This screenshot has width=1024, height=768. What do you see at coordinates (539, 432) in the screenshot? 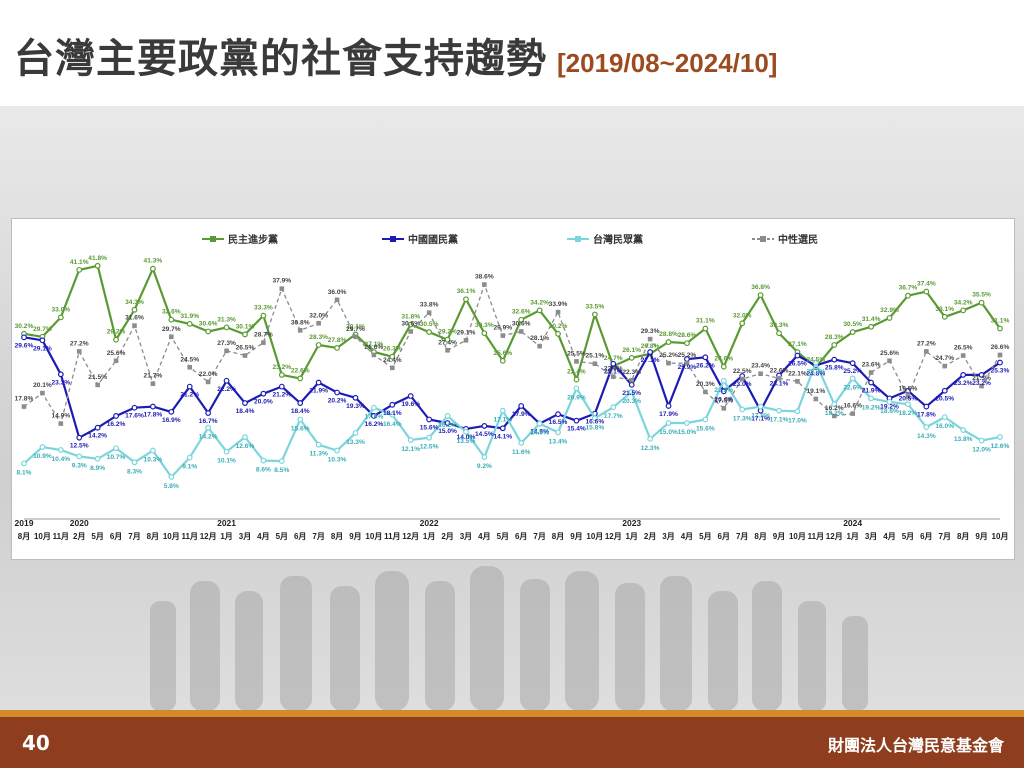
I see `data-label-kmt: 14.9%` at bounding box center [539, 432].